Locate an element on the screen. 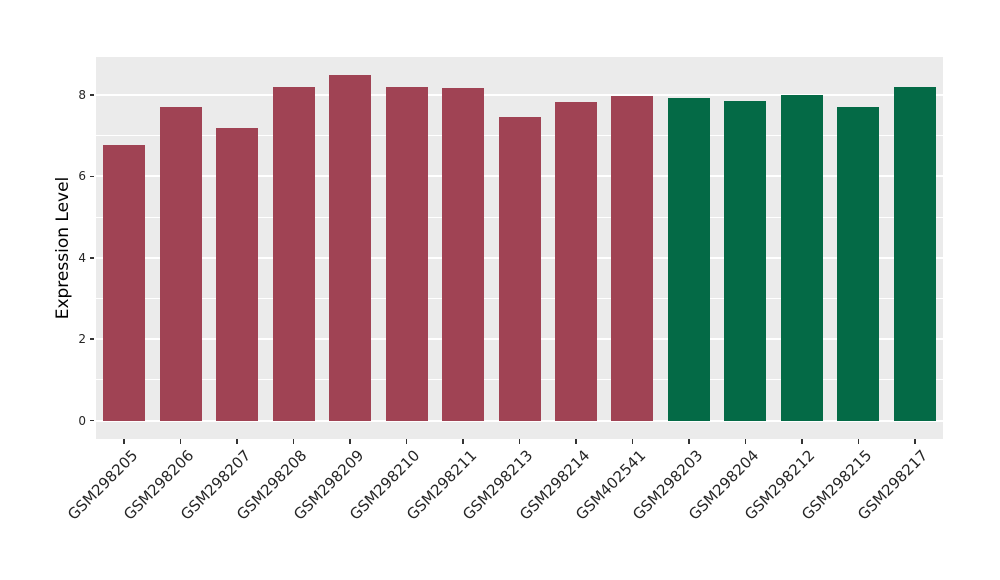  bar-GSM402541 is located at coordinates (632, 258).